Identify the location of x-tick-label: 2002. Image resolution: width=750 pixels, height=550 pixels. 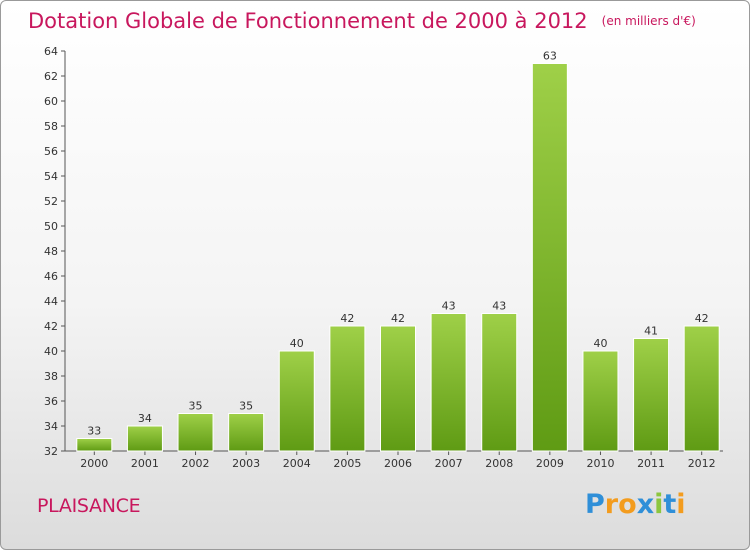
(196, 463).